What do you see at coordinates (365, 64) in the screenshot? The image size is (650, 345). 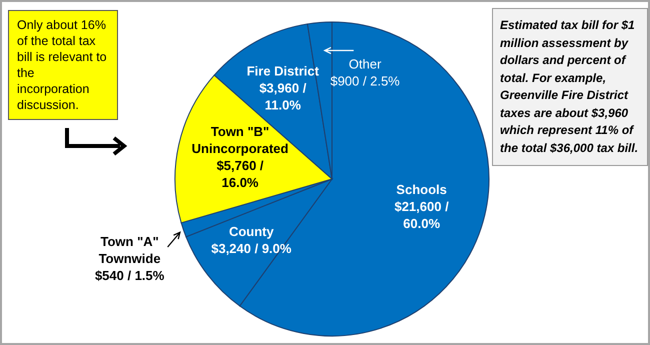 I see `slice-label: Other` at bounding box center [365, 64].